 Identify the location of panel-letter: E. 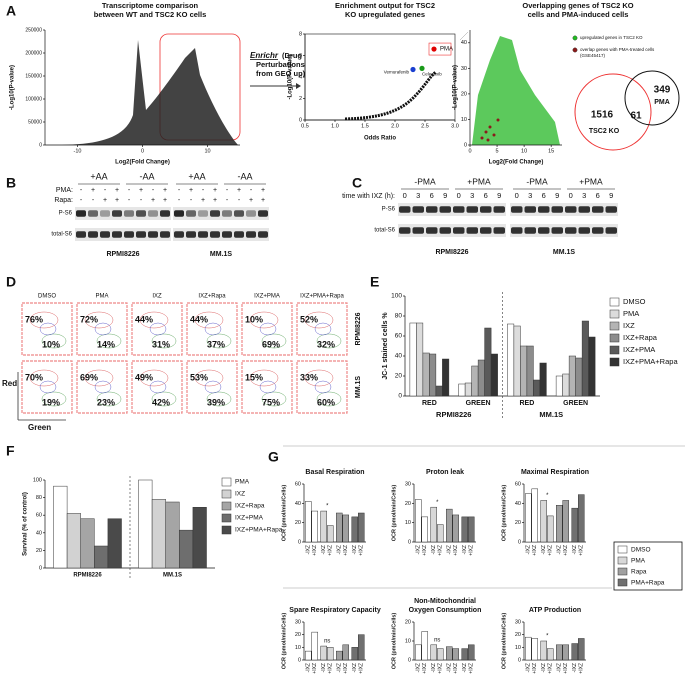
(374, 282).